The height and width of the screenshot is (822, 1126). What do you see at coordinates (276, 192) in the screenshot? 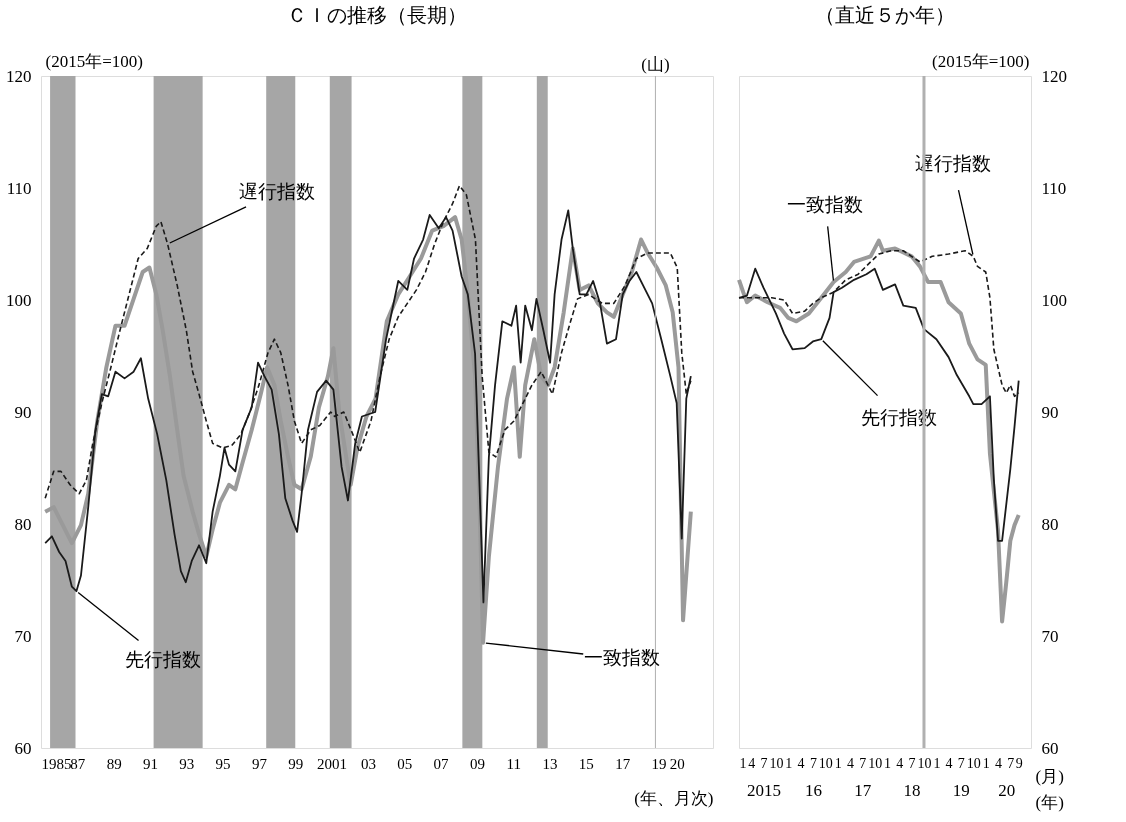
I see `annotation: 遅行指数` at bounding box center [276, 192].